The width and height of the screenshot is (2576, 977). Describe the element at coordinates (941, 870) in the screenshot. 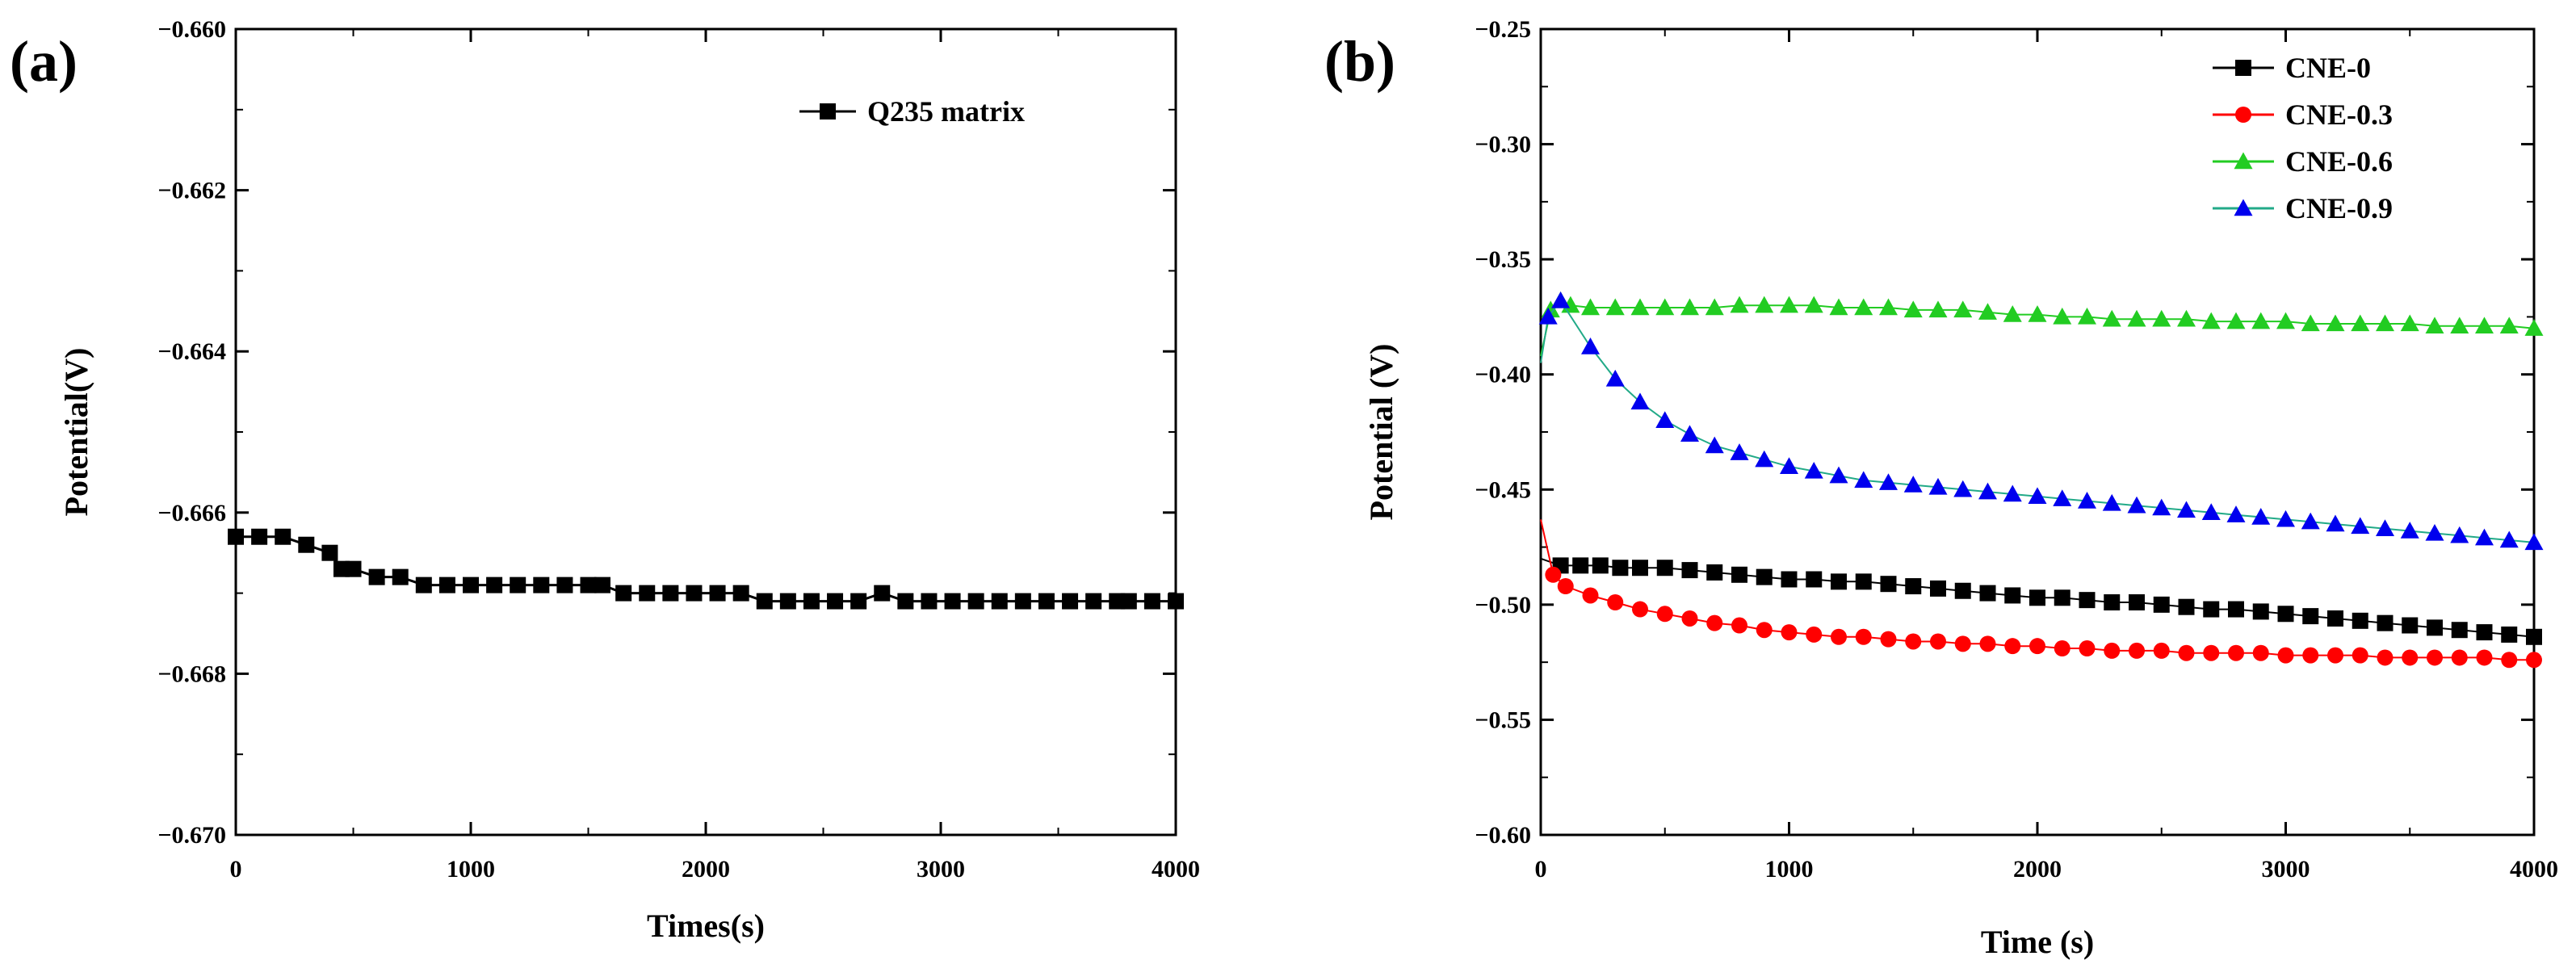

I see `x-tick-label: 3000` at that location.